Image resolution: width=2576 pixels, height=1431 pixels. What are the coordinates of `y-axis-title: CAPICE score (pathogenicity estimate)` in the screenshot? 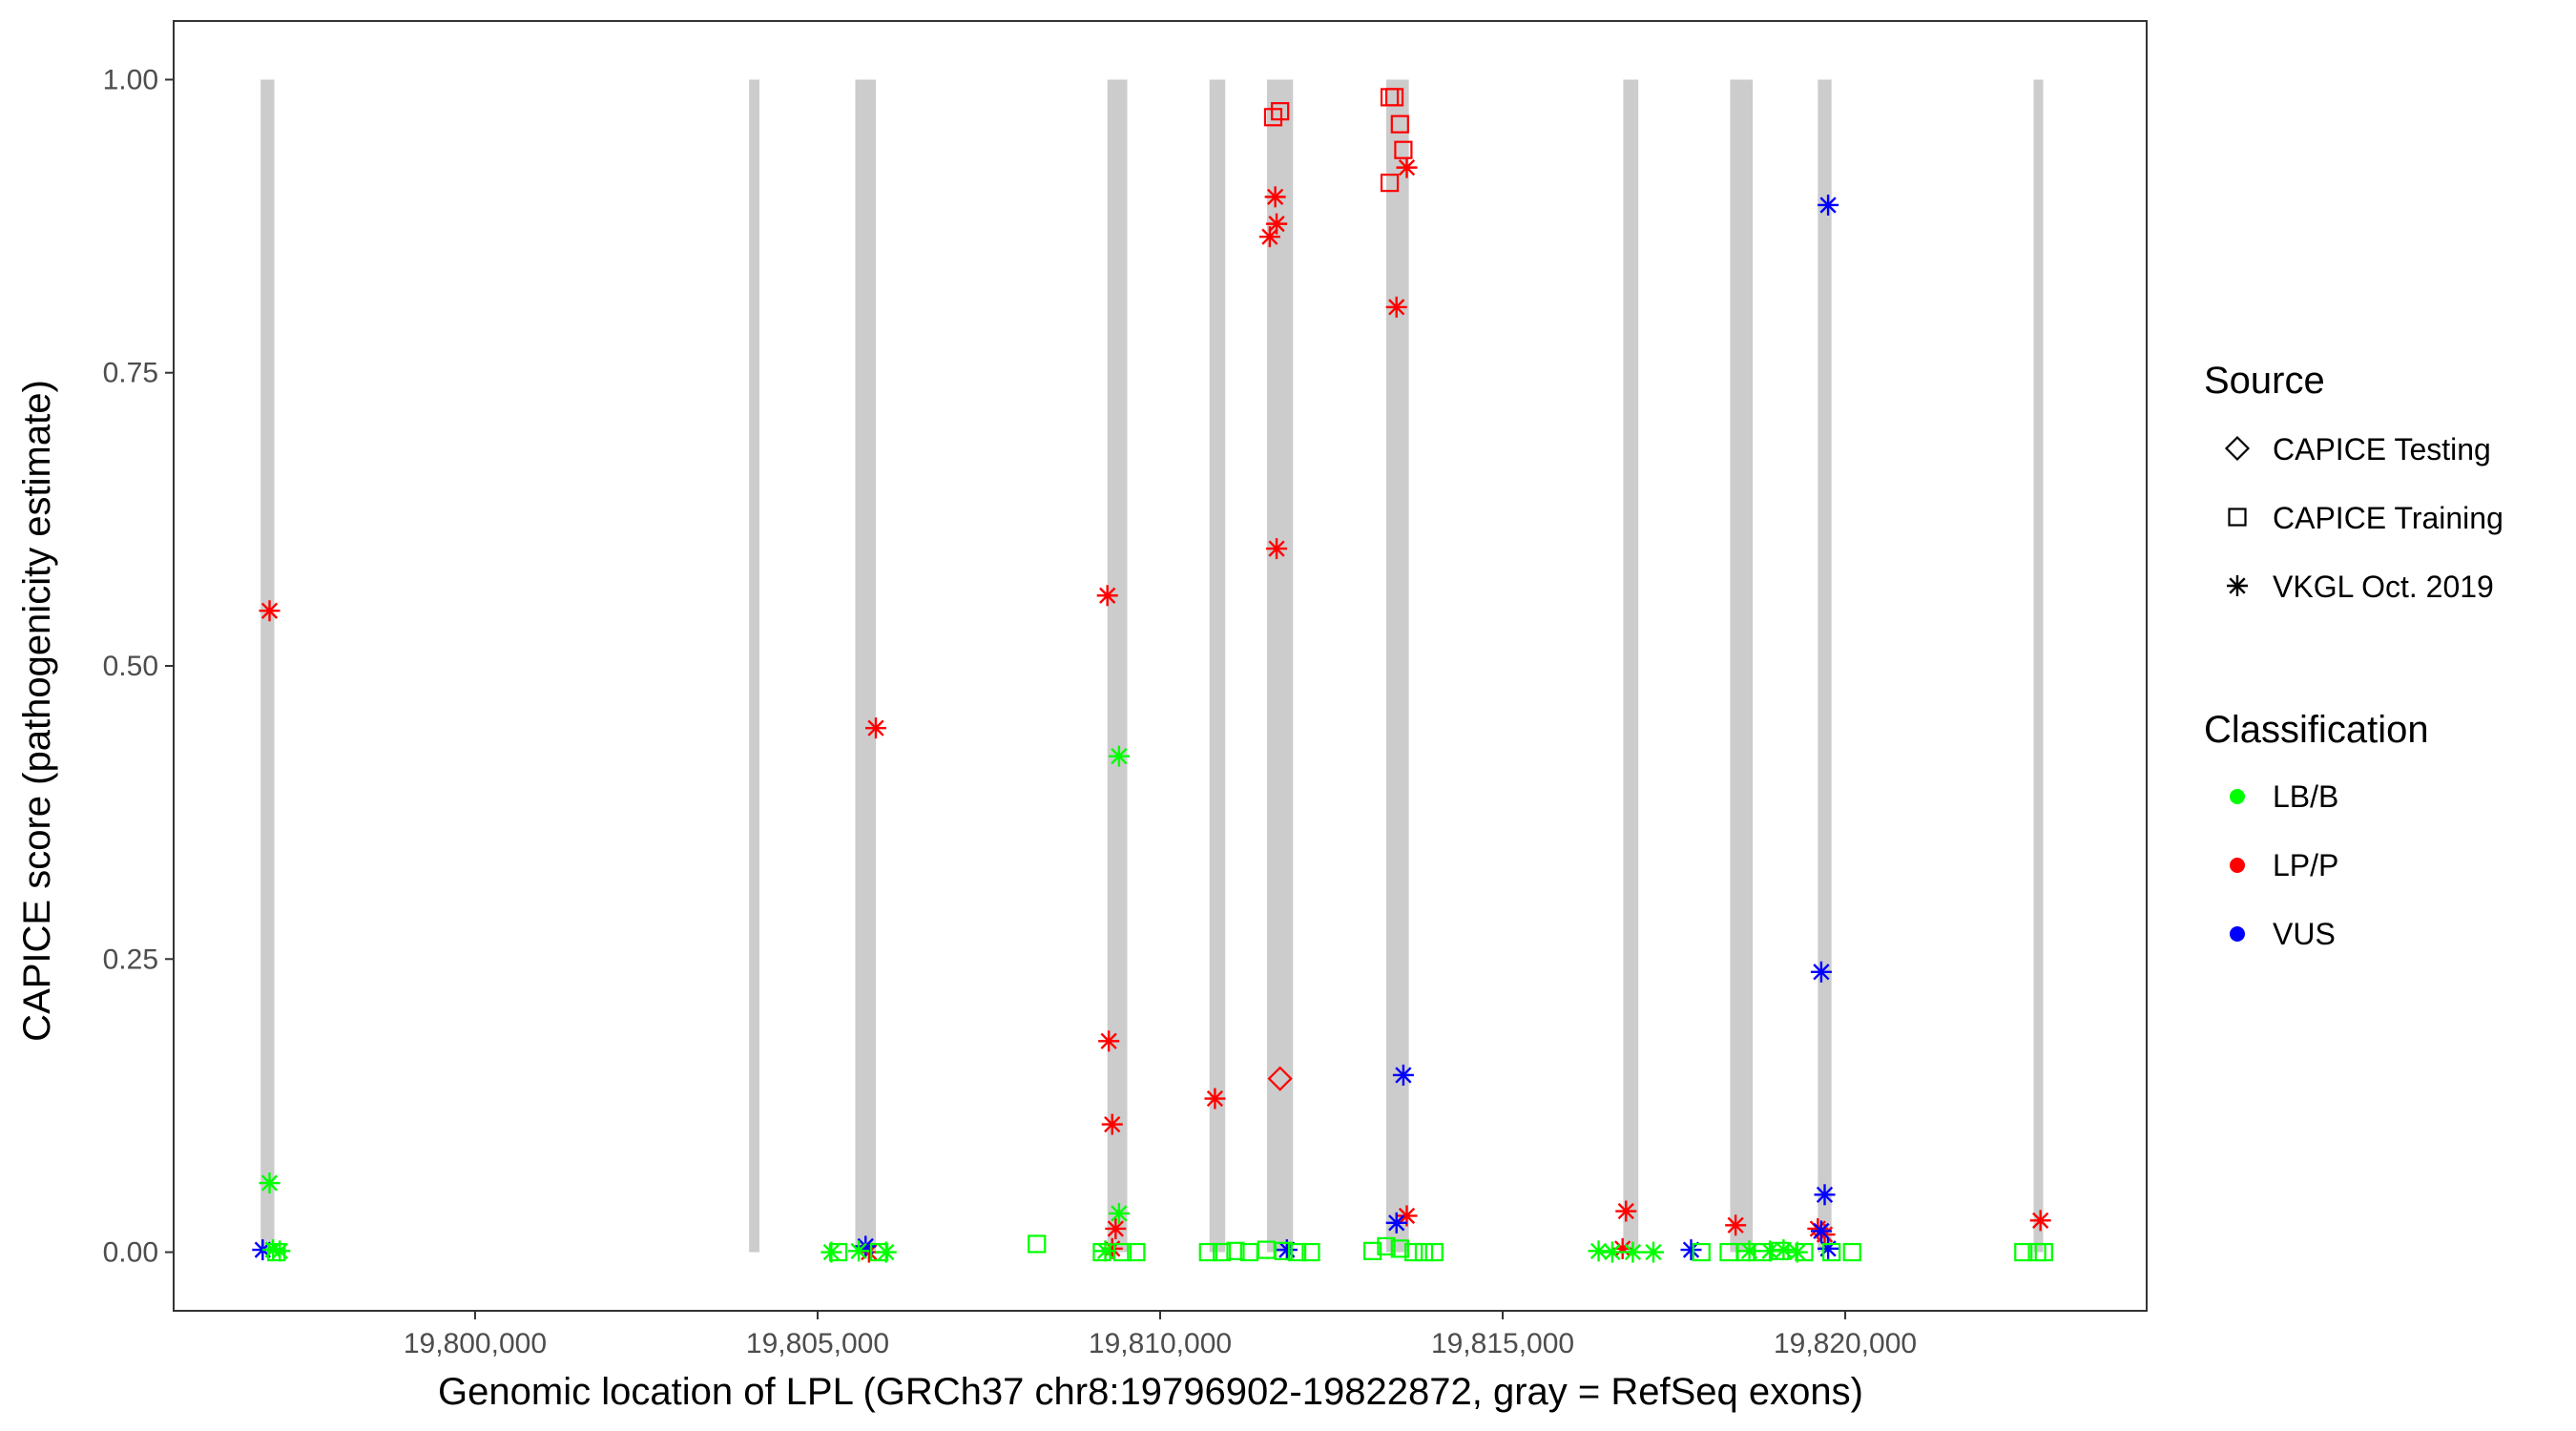 It's located at (37, 711).